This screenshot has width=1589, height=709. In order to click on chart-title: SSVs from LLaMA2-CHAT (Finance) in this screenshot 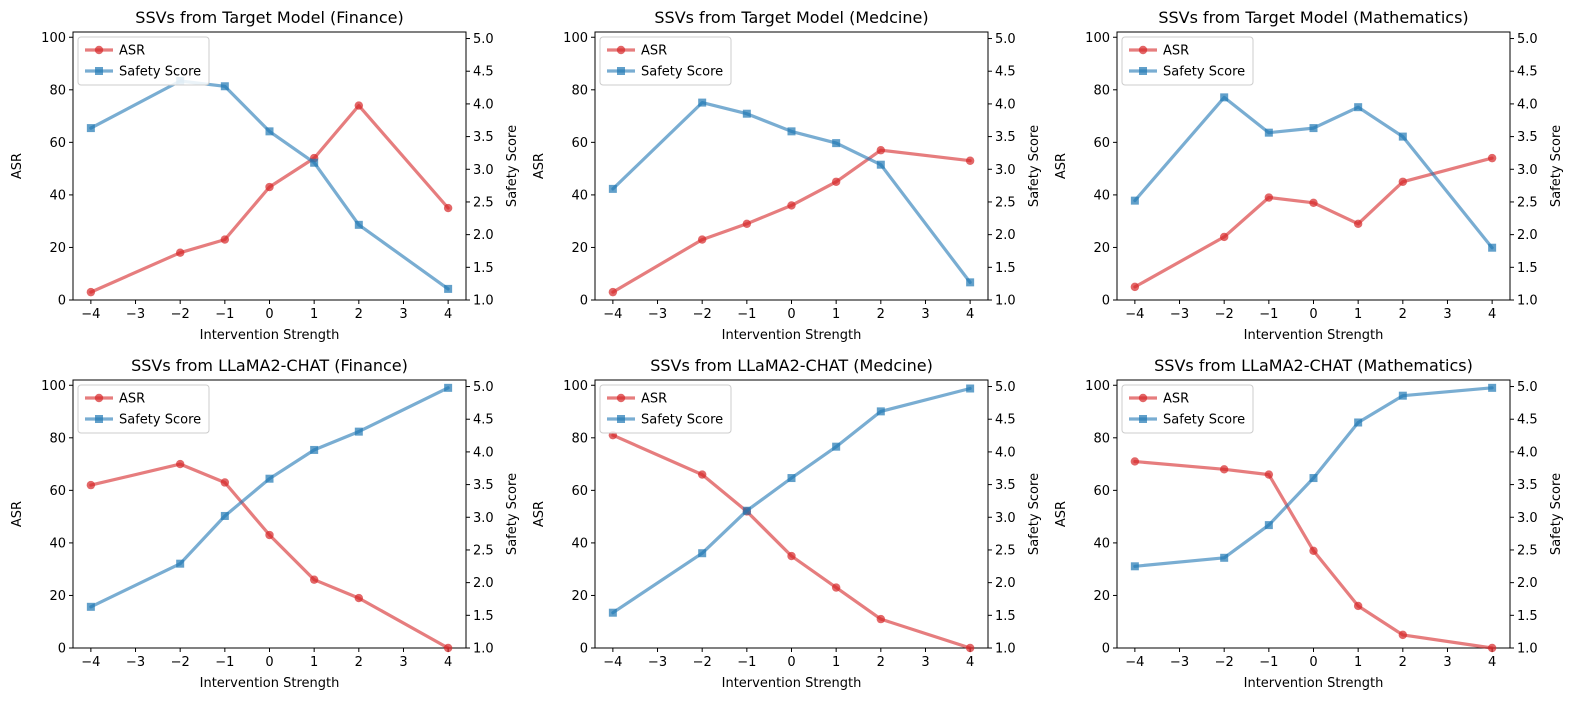, I will do `click(269, 365)`.